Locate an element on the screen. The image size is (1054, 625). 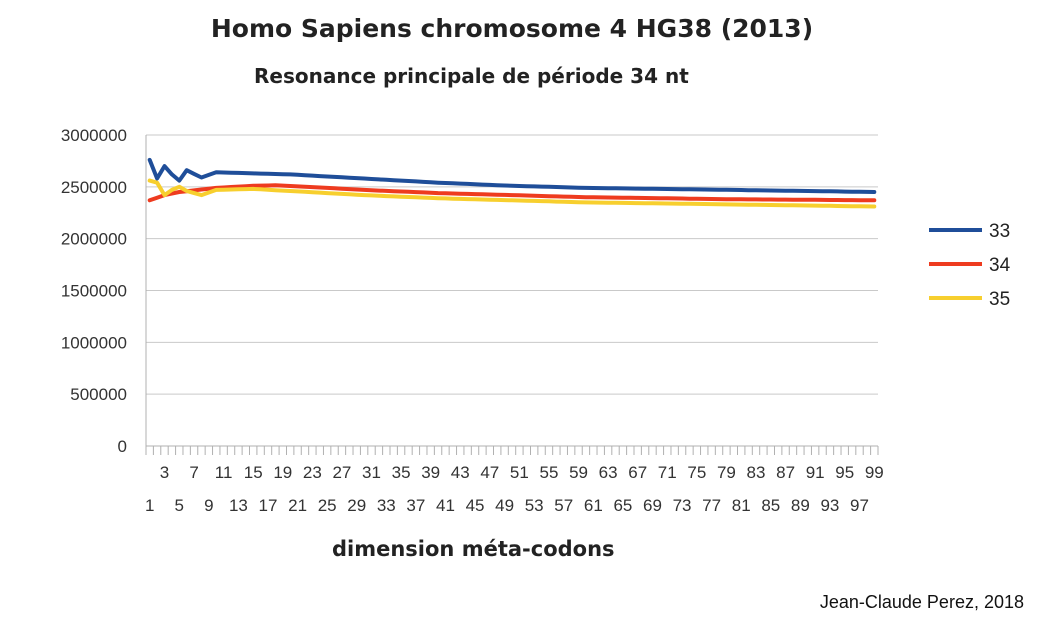
y-tick-label: 3000000 is located at coordinates (94, 135).